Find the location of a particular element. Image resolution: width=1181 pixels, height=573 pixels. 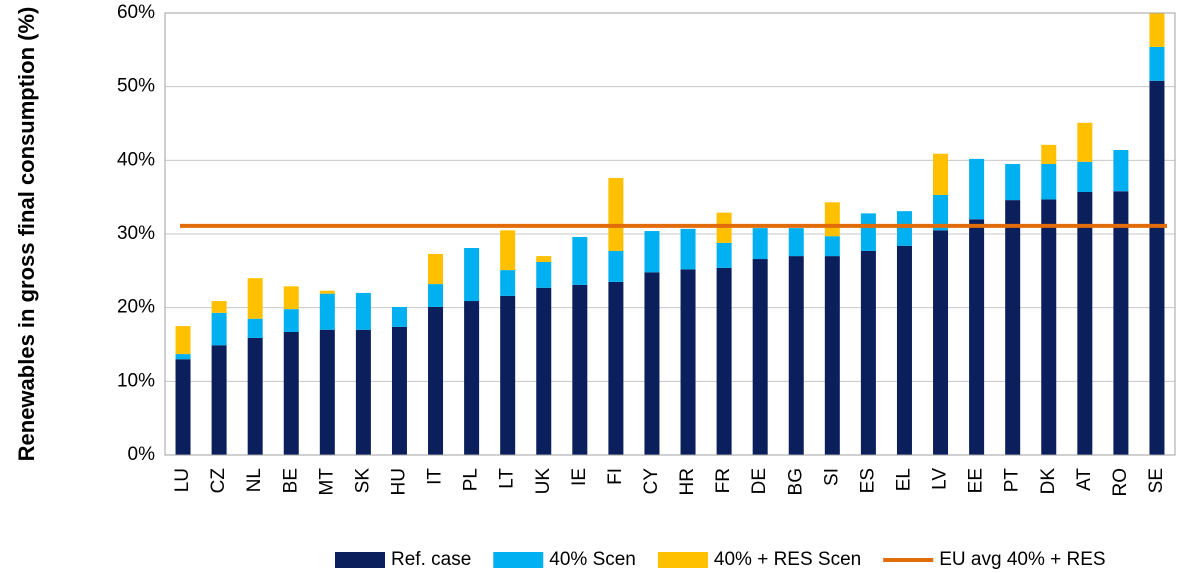

x-tick-label: CY is located at coordinates (651, 481).